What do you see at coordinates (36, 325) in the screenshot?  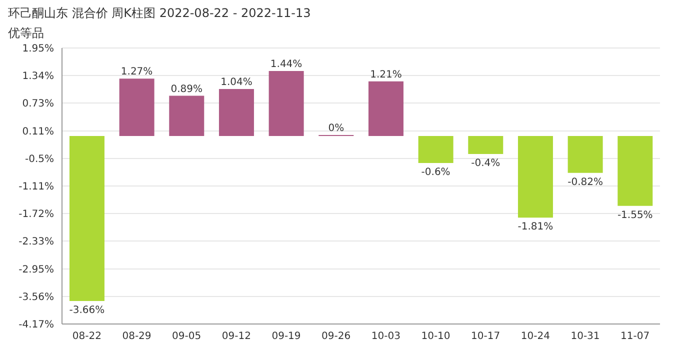 I see `y-tick-label: -4.17%` at bounding box center [36, 325].